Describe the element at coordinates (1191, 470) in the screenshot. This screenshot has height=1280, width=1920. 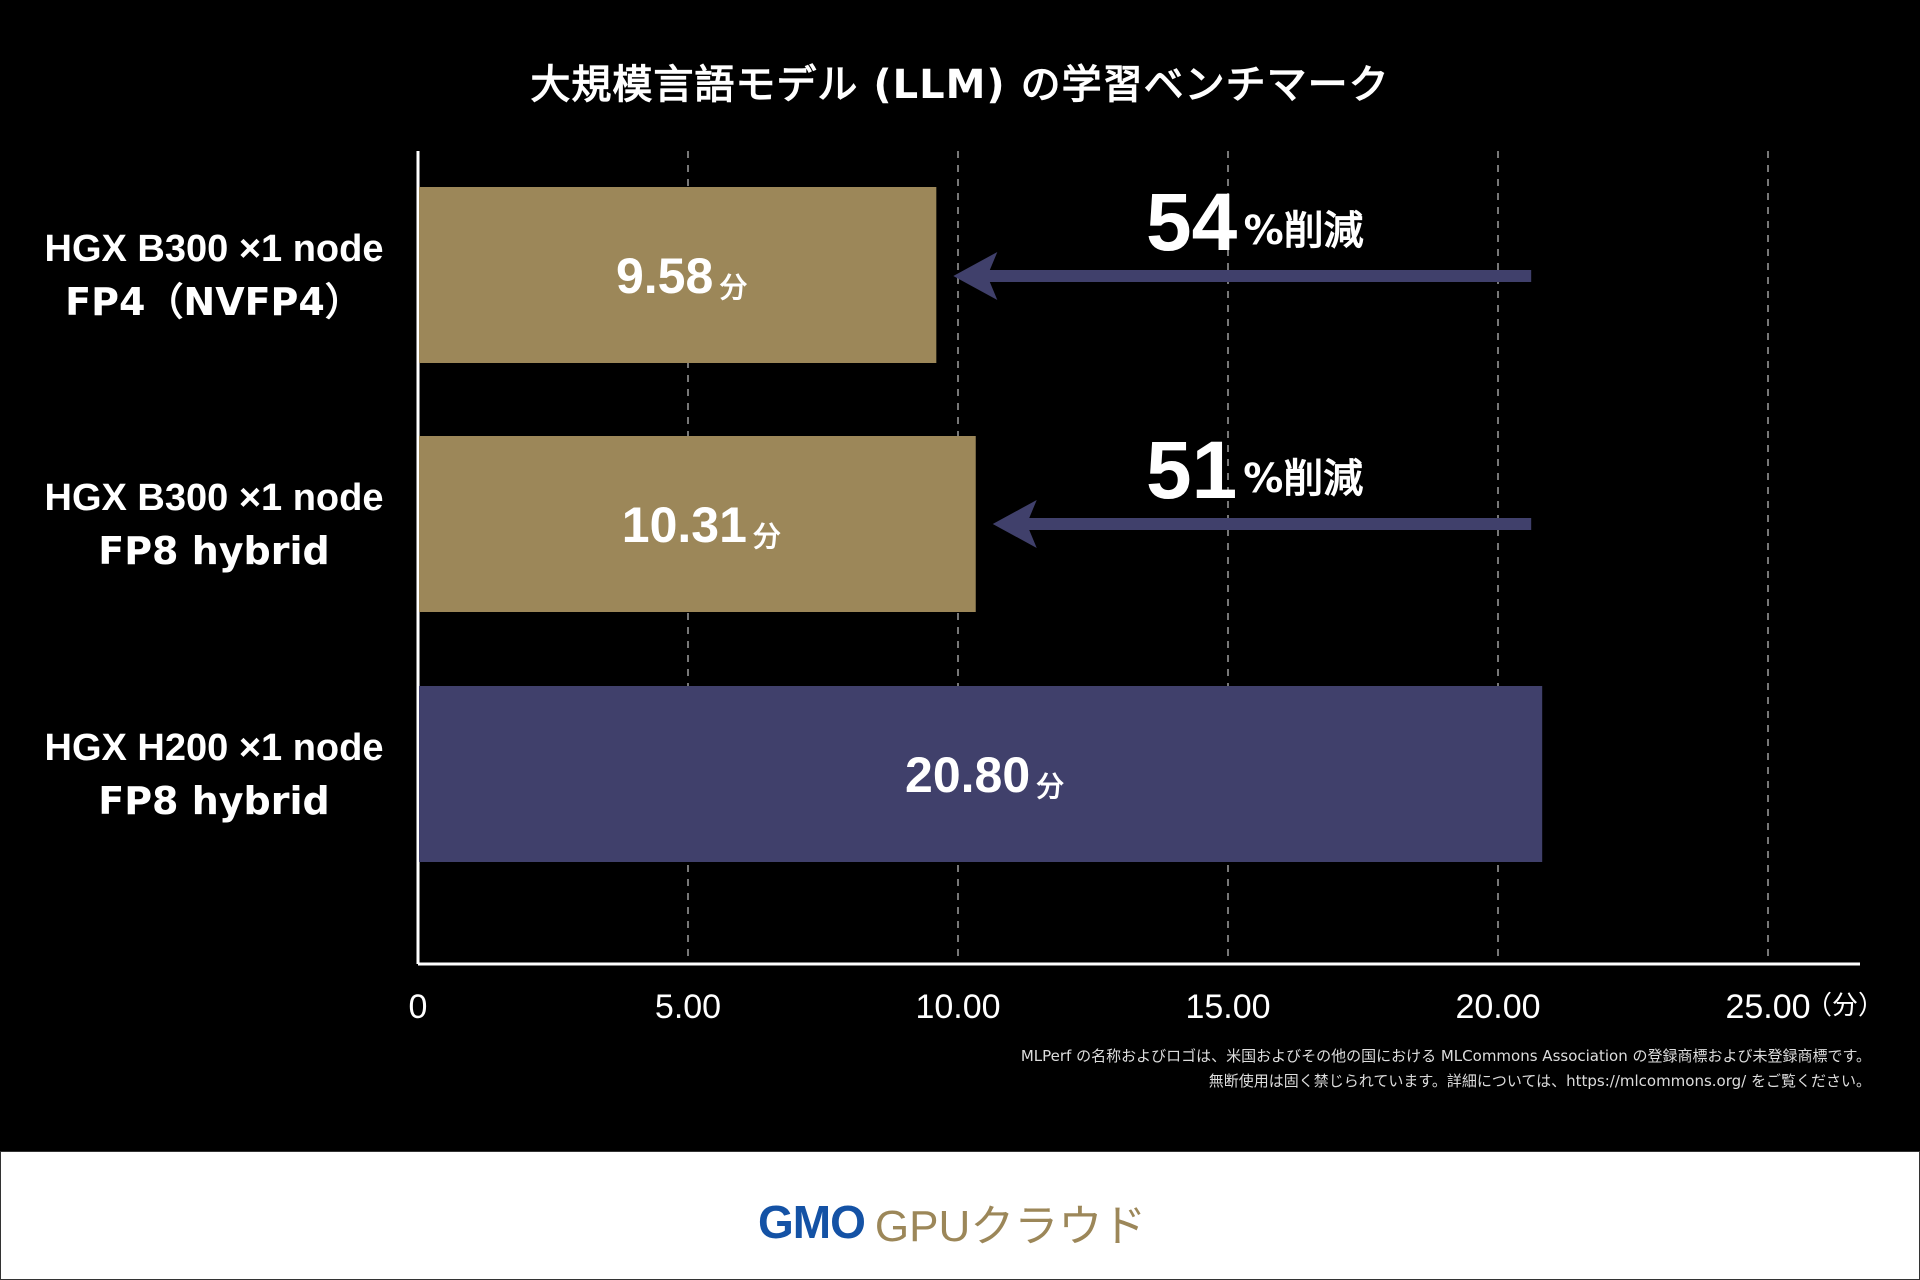
I see `reduction-percent: 51` at that location.